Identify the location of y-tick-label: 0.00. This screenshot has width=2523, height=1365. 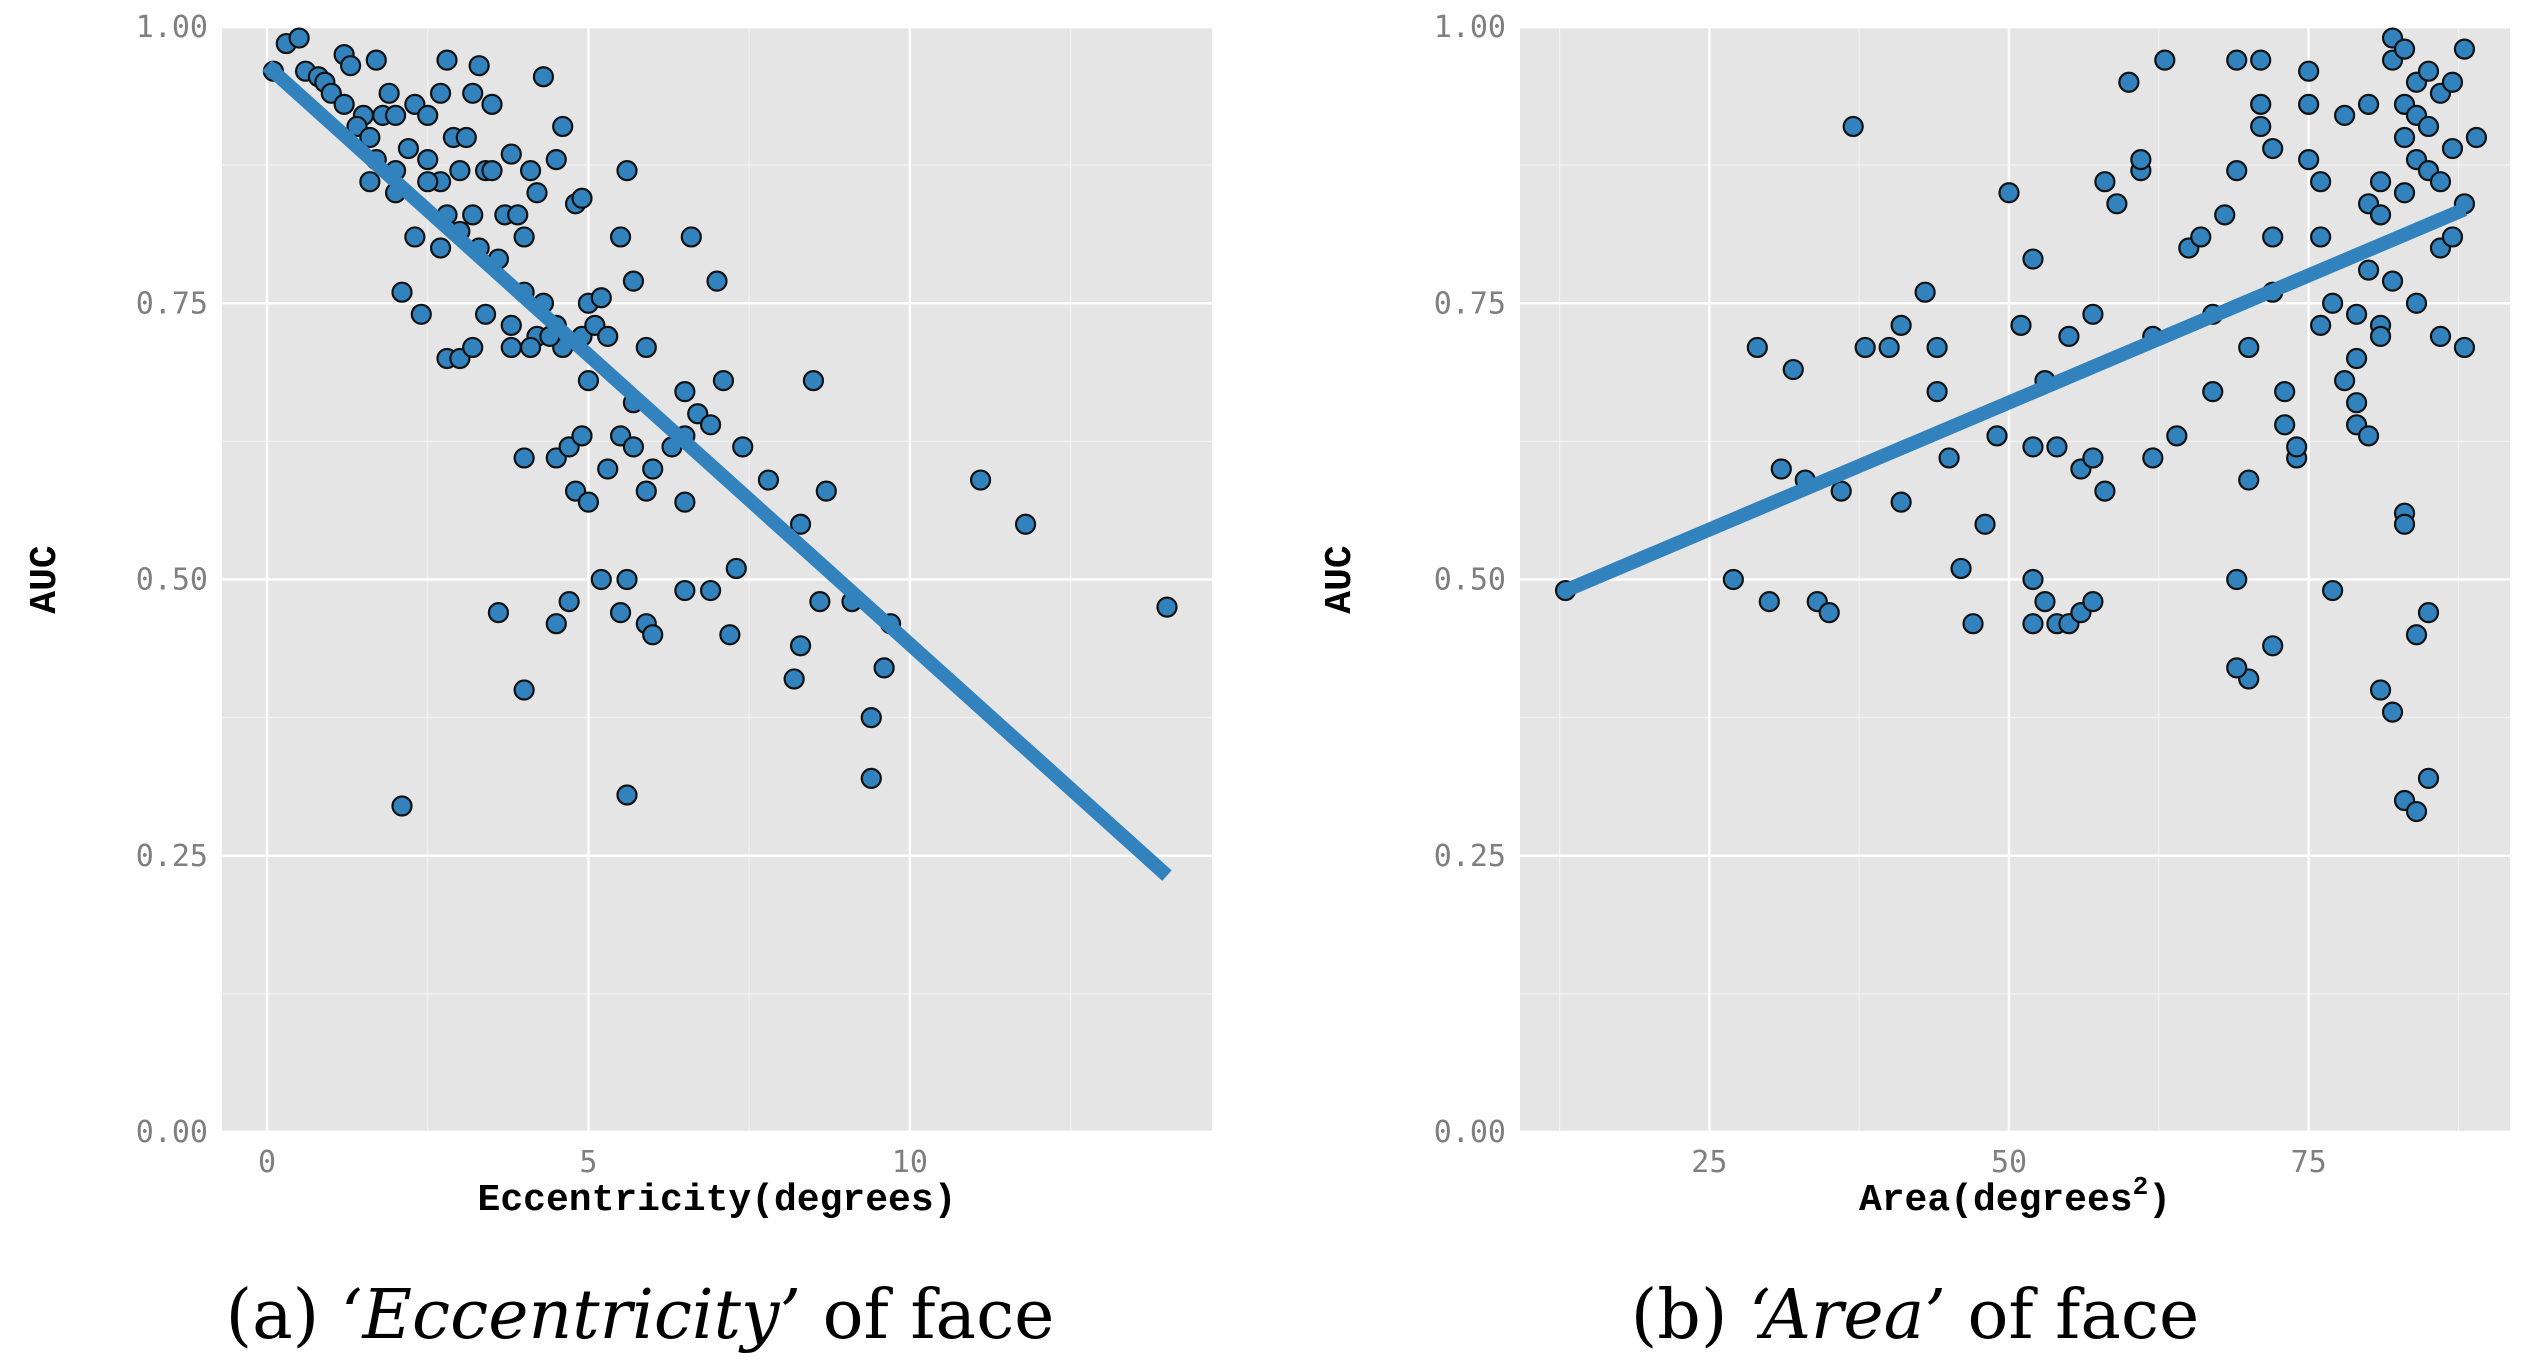
(1470, 1132).